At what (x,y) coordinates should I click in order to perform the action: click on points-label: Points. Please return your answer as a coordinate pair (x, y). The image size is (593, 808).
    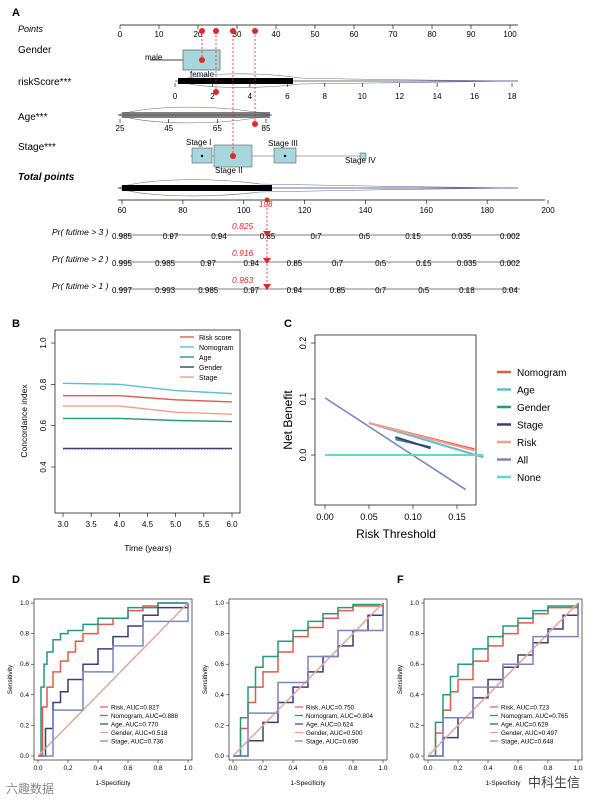
    Looking at the image, I should click on (31, 29).